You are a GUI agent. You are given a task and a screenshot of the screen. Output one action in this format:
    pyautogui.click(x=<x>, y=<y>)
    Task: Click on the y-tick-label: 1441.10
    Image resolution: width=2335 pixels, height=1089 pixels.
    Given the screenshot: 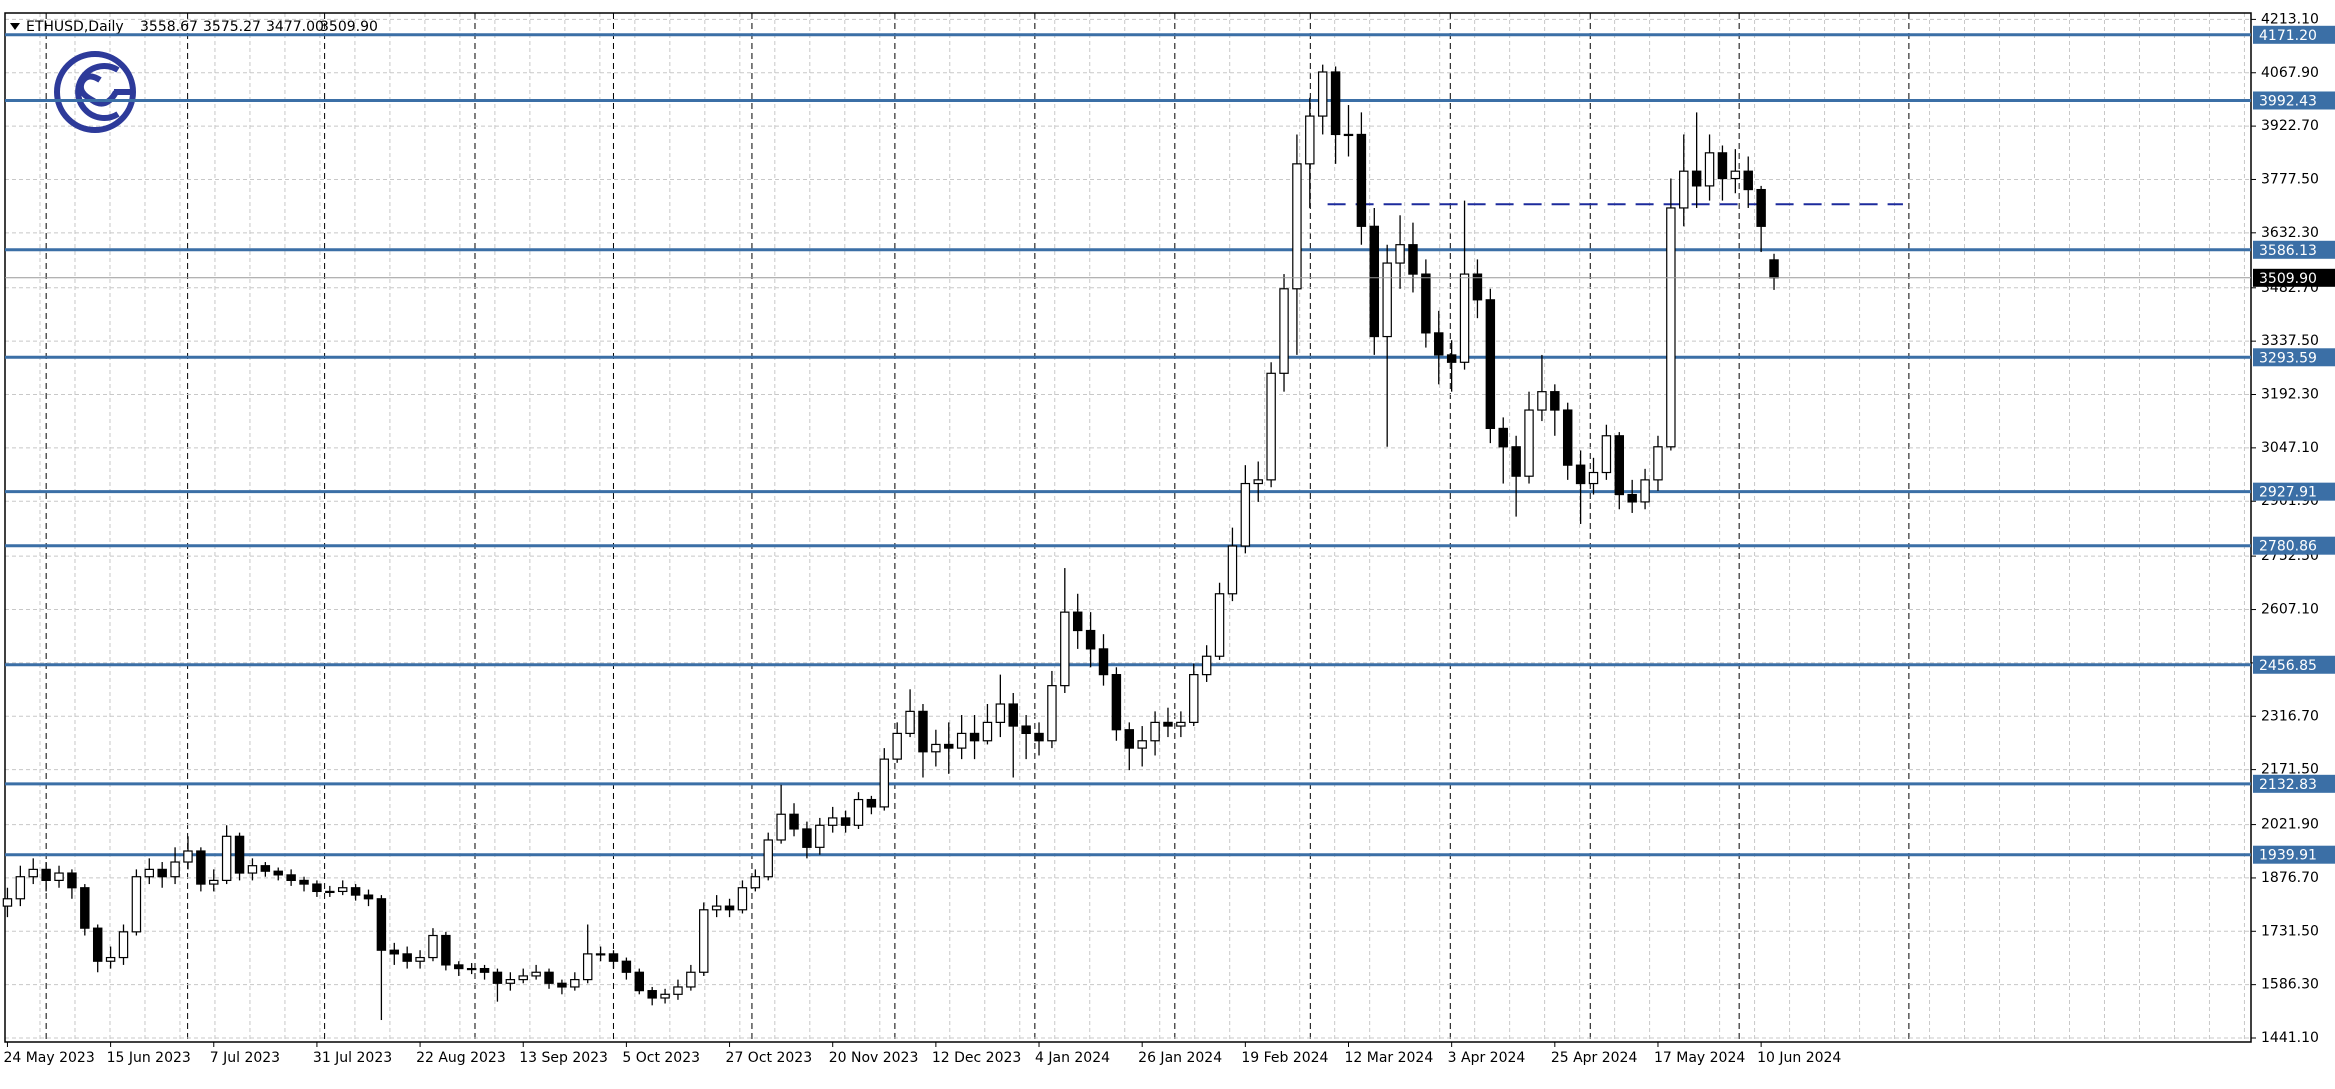 What is the action you would take?
    pyautogui.click(x=2290, y=1038)
    